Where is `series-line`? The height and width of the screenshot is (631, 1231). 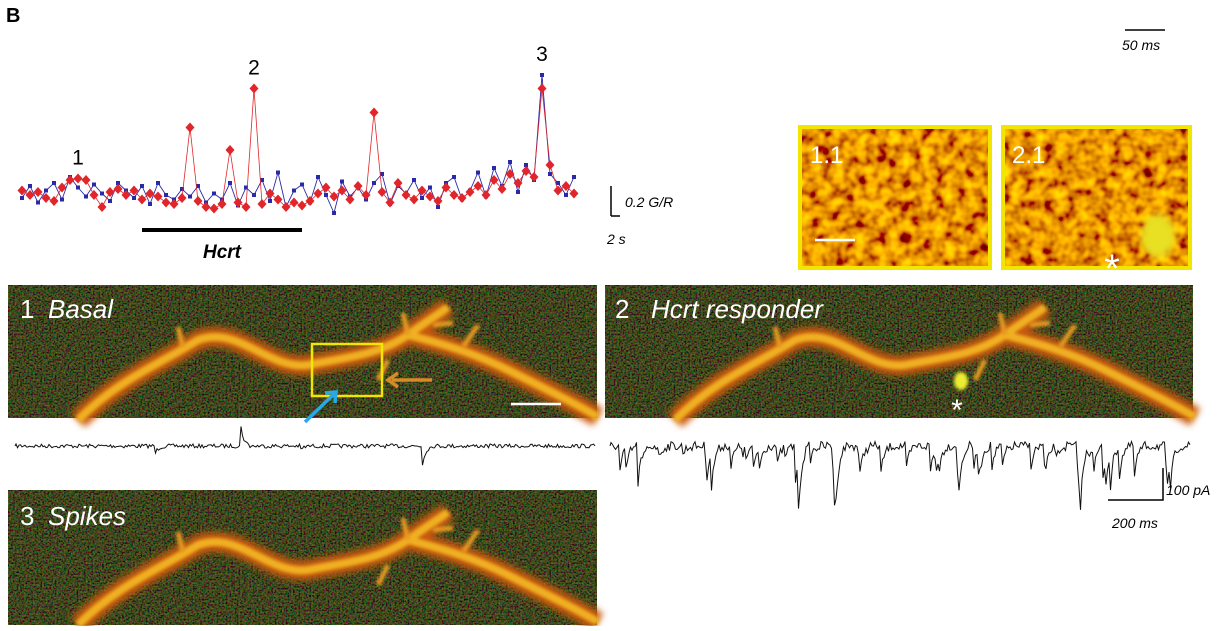
series-line is located at coordinates (298, 148).